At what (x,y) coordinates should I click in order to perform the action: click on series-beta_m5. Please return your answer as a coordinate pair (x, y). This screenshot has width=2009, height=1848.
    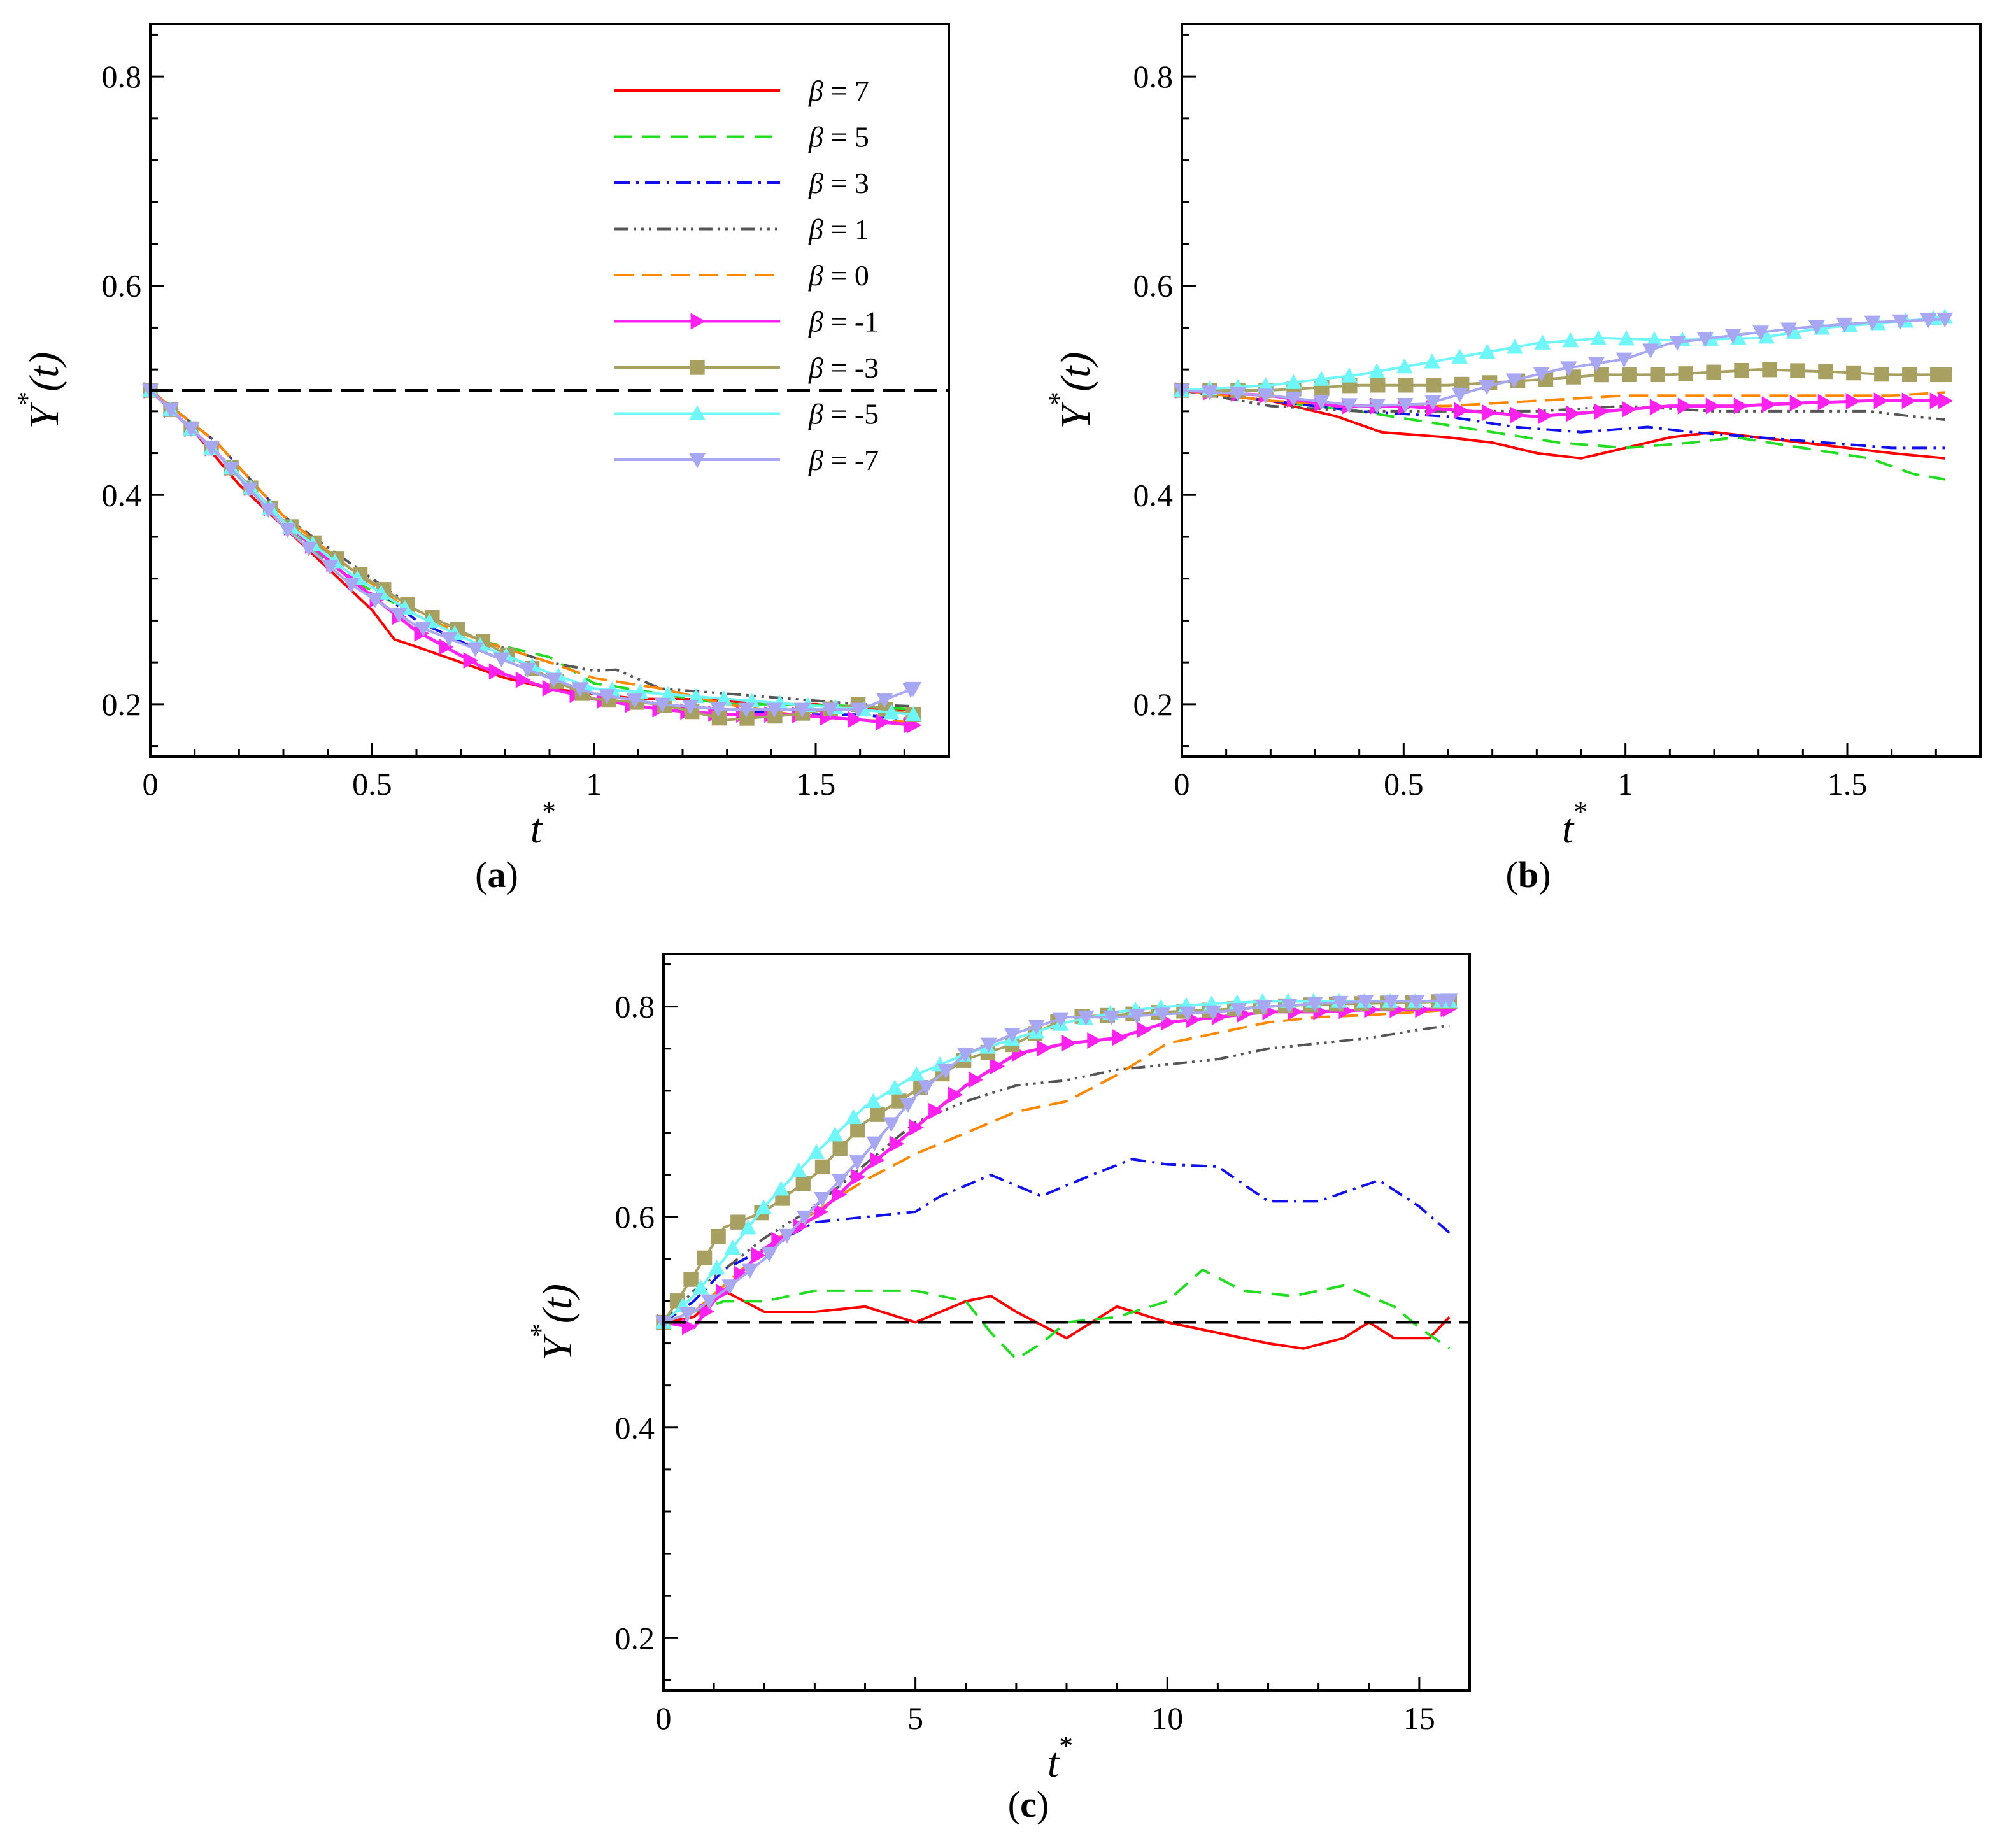
    Looking at the image, I should click on (1056, 1161).